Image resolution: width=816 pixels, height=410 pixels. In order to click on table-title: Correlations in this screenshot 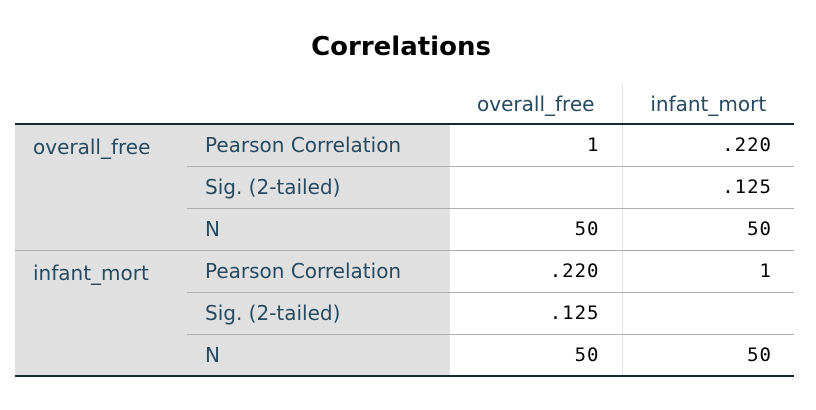, I will do `click(401, 47)`.